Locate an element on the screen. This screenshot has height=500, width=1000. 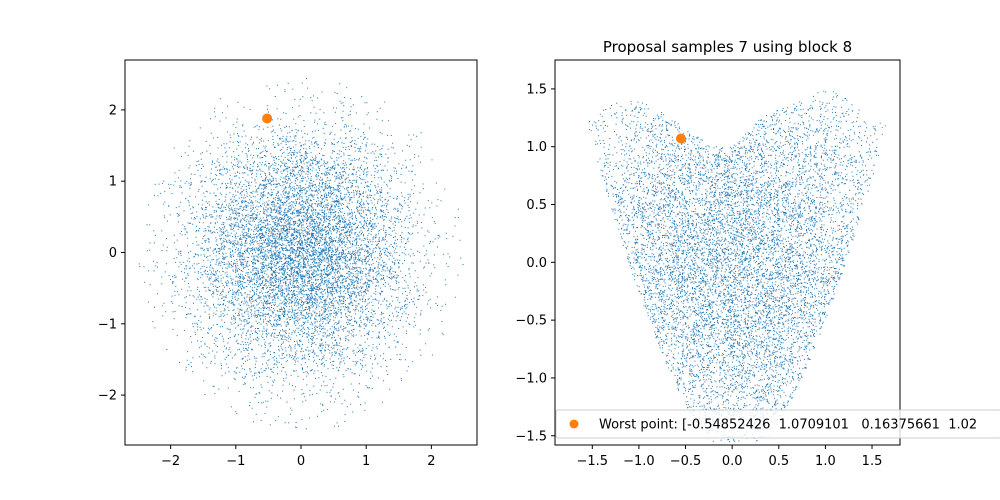
right-worst-point-layer is located at coordinates (680, 138).